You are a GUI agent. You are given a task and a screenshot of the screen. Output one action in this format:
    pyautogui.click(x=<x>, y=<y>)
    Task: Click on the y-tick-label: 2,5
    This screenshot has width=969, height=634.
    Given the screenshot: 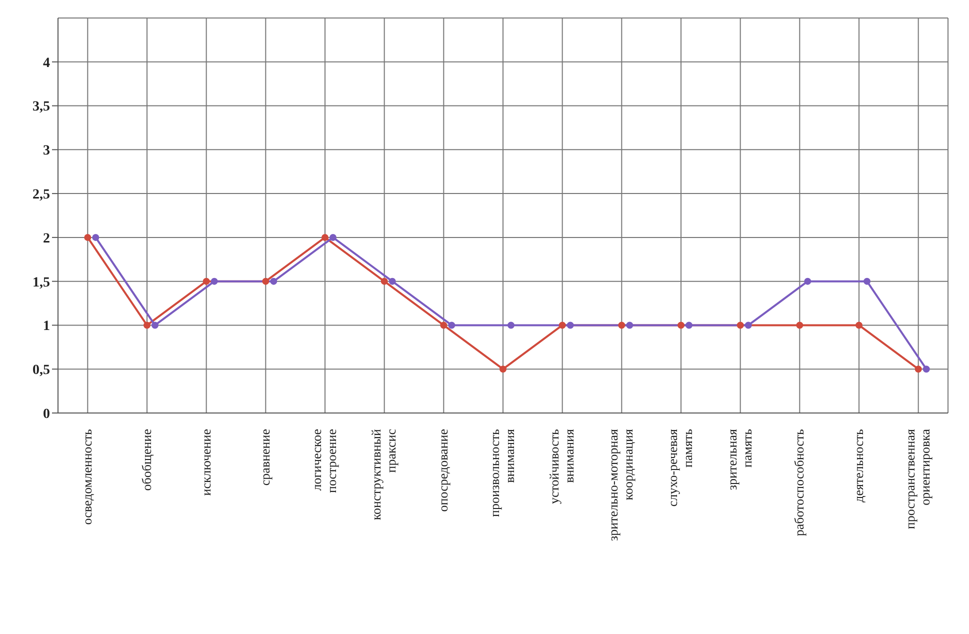 What is the action you would take?
    pyautogui.click(x=41, y=195)
    